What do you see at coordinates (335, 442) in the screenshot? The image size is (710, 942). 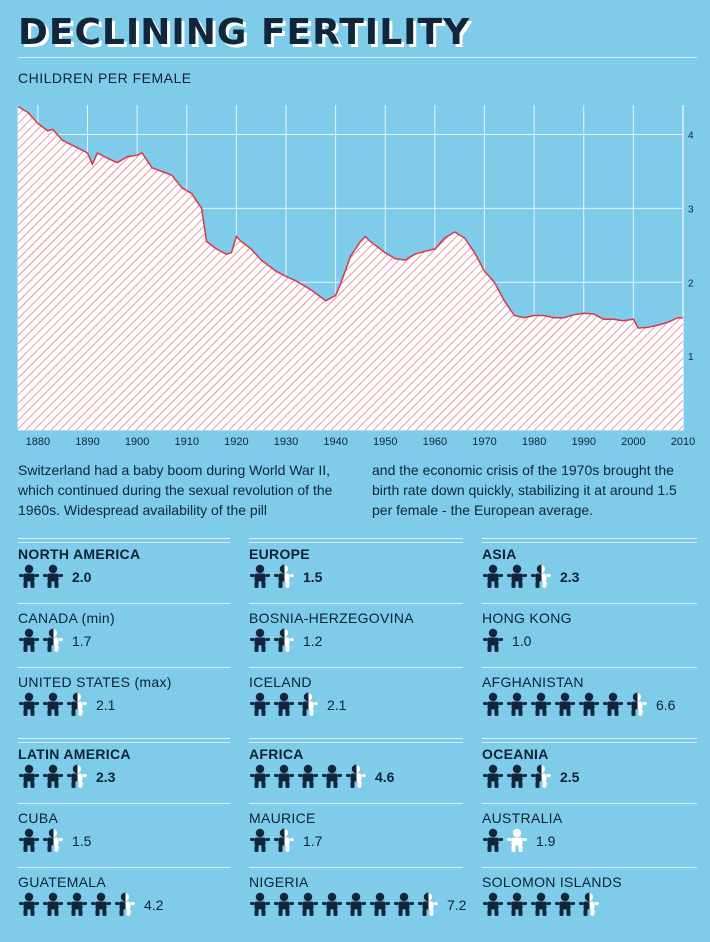 I see `x-tick-label: 1940` at bounding box center [335, 442].